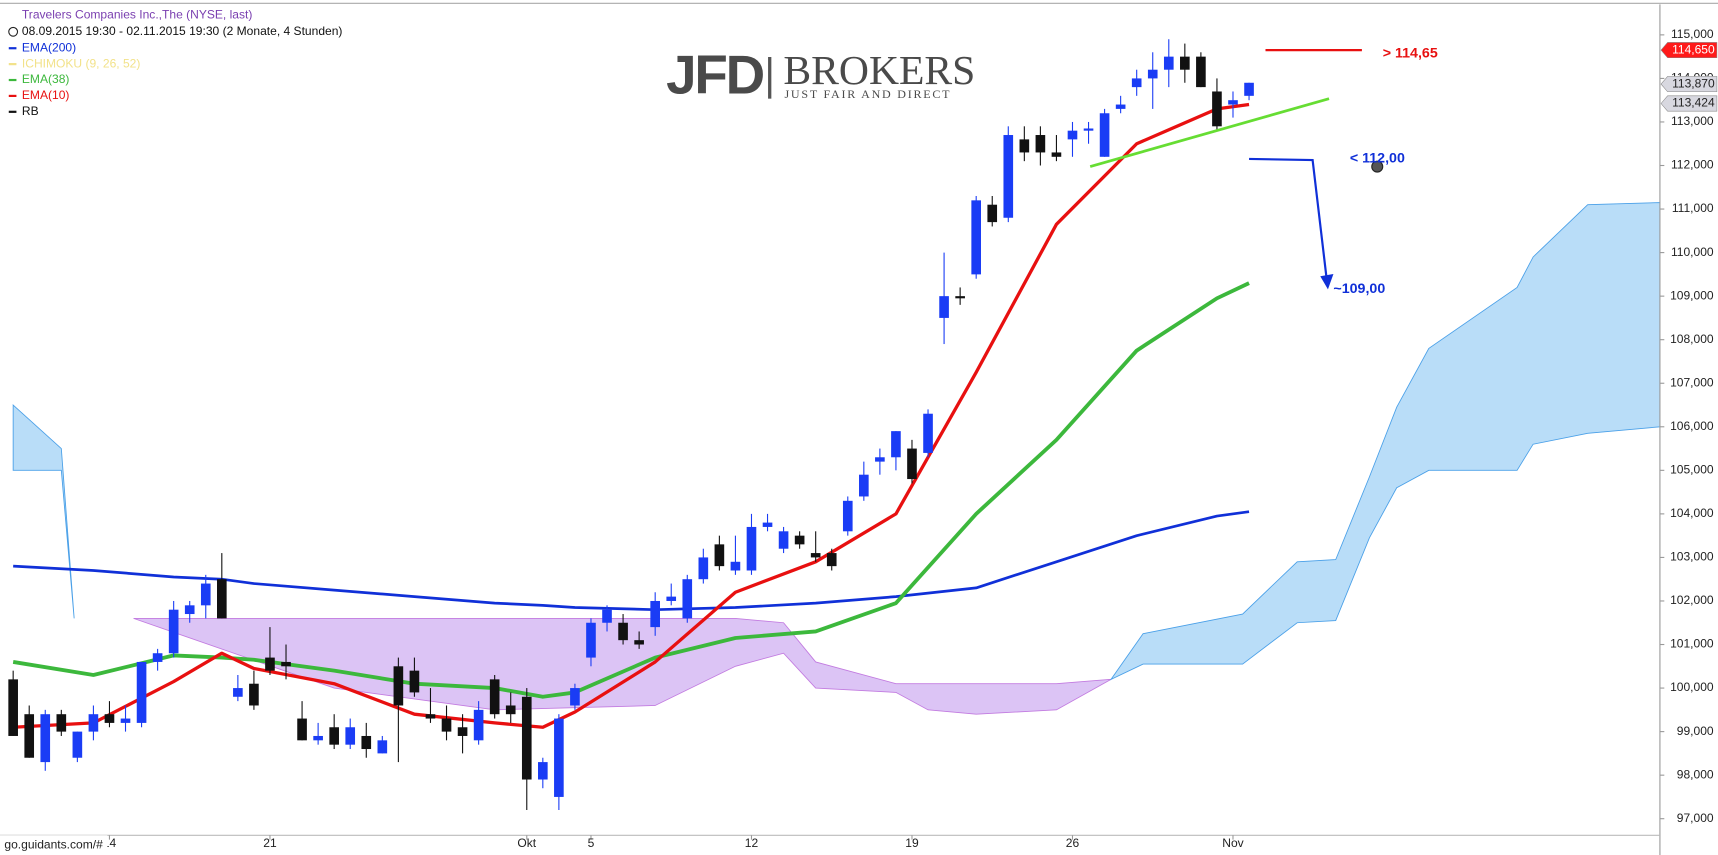 The width and height of the screenshot is (1718, 855). Describe the element at coordinates (1692, 687) in the screenshot. I see `y-tick-label: 100,000` at that location.